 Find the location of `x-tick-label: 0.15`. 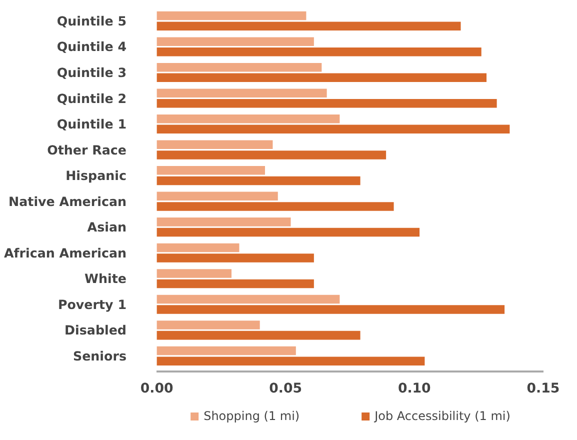

x-tick-label: 0.15 is located at coordinates (543, 388).